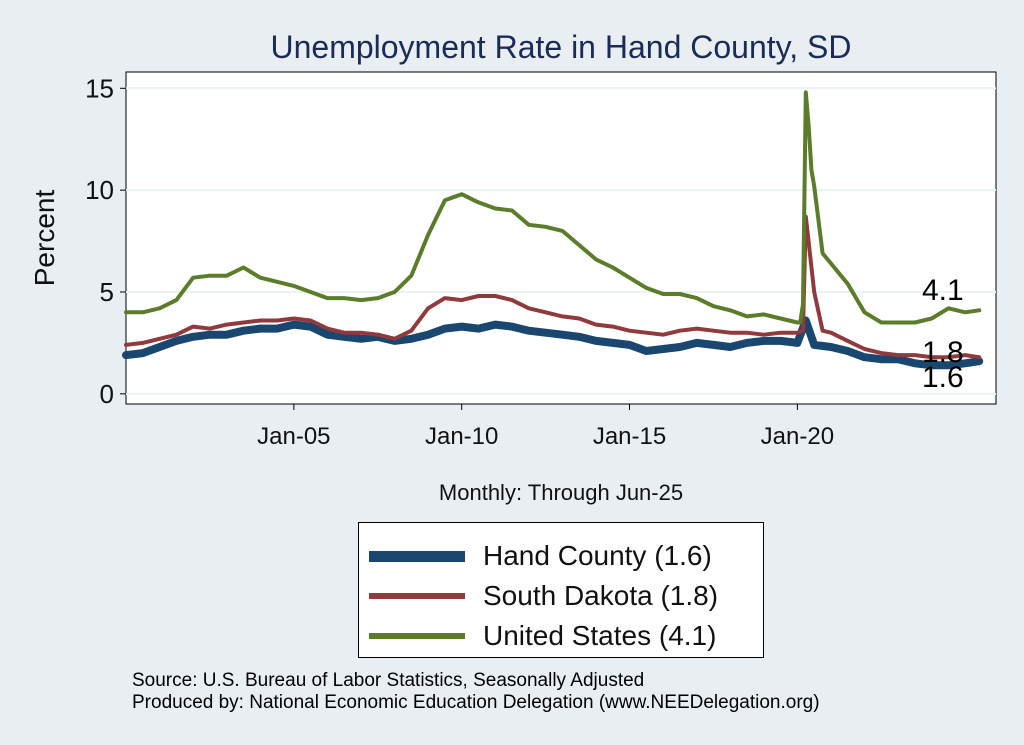  What do you see at coordinates (417, 596) in the screenshot?
I see `legend-swatch-south-dakota` at bounding box center [417, 596].